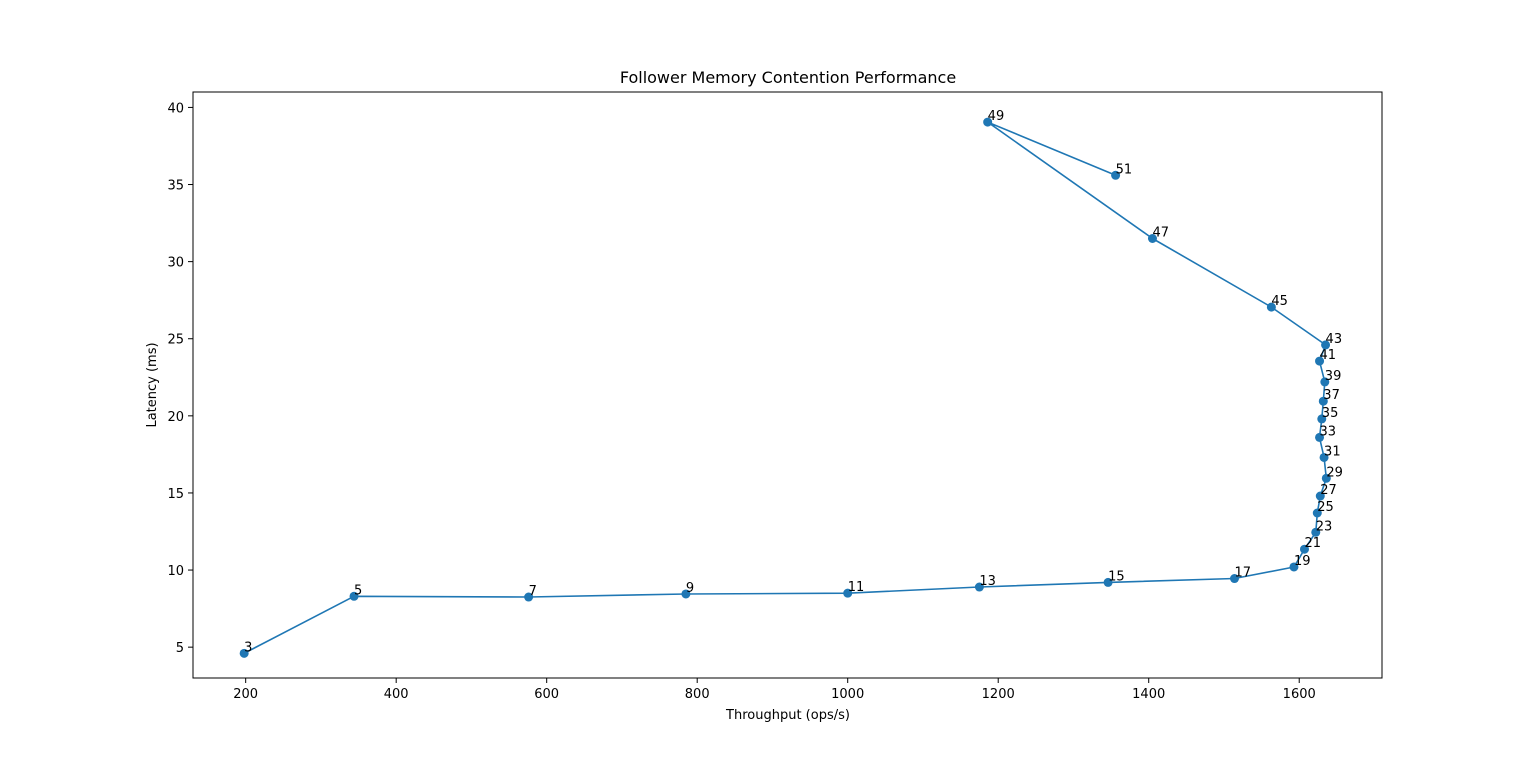 This screenshot has width=1536, height=762. Describe the element at coordinates (1299, 694) in the screenshot. I see `x-tick-label: 1600` at that location.